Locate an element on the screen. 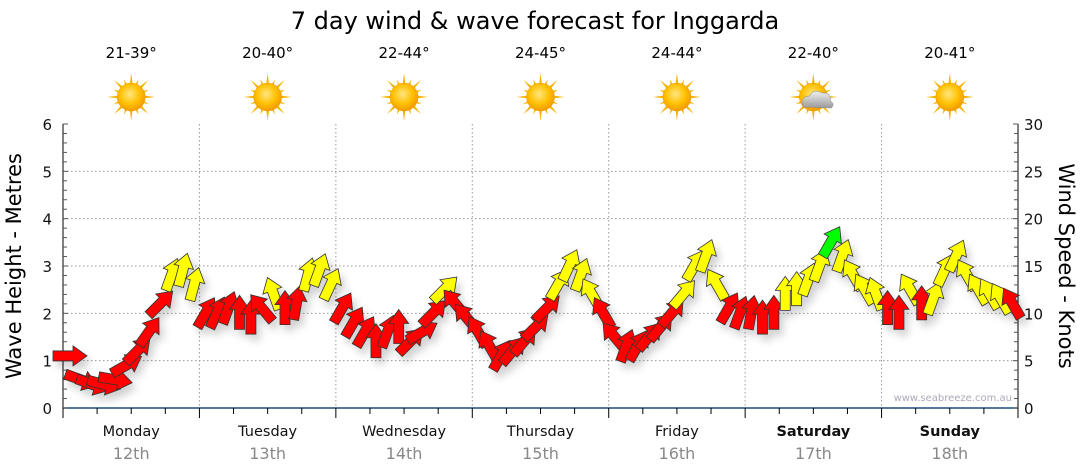  y-tick-label: 1 is located at coordinates (47, 362).